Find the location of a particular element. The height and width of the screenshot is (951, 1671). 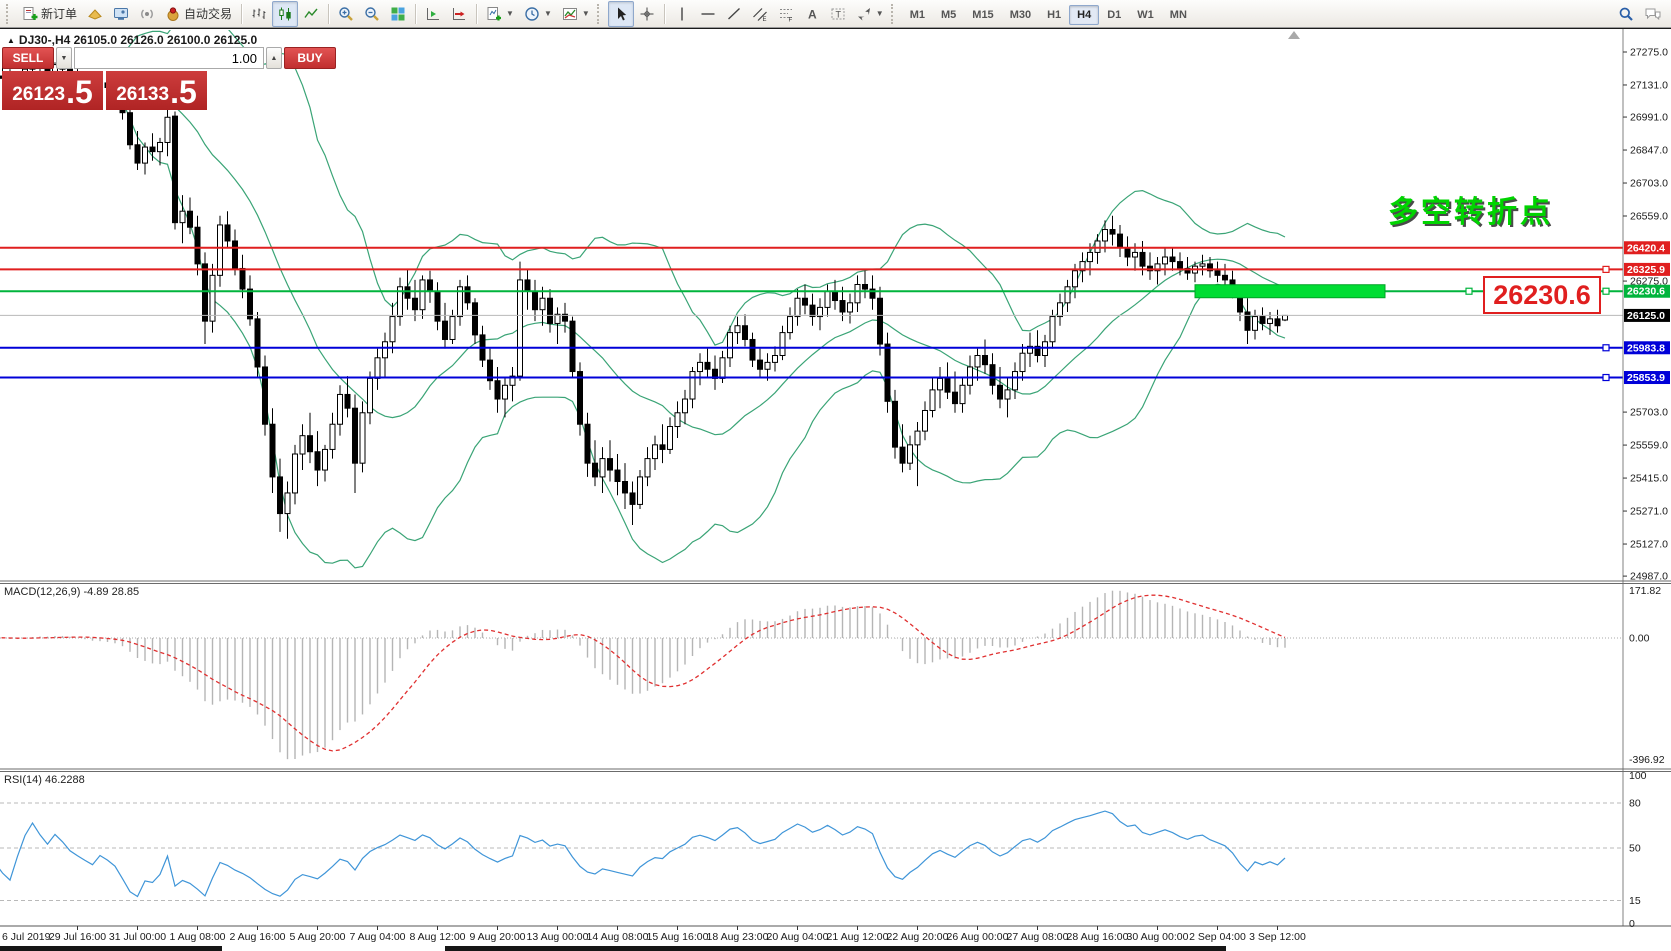

new-order-button: 新订单 is located at coordinates (49, 14).